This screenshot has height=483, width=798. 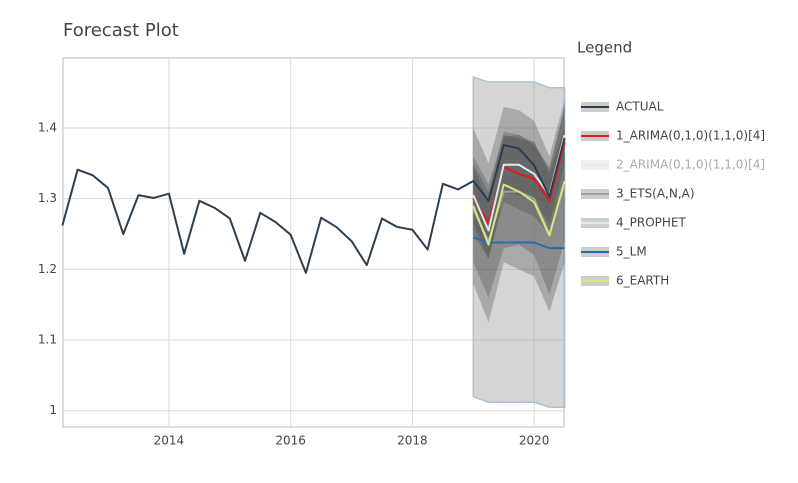 What do you see at coordinates (290, 441) in the screenshot?
I see `x-tick-label: 2016` at bounding box center [290, 441].